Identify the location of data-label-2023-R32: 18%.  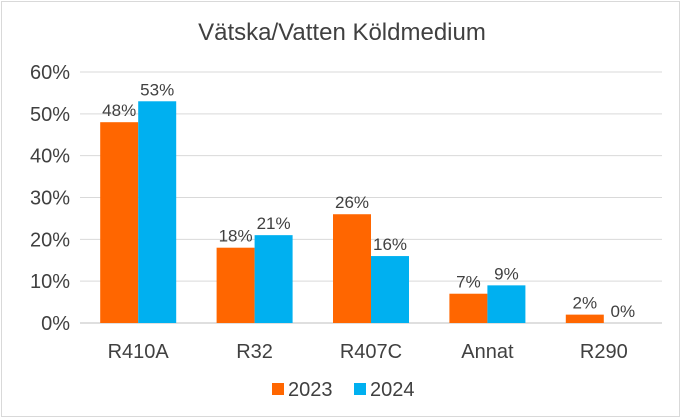
(236, 236).